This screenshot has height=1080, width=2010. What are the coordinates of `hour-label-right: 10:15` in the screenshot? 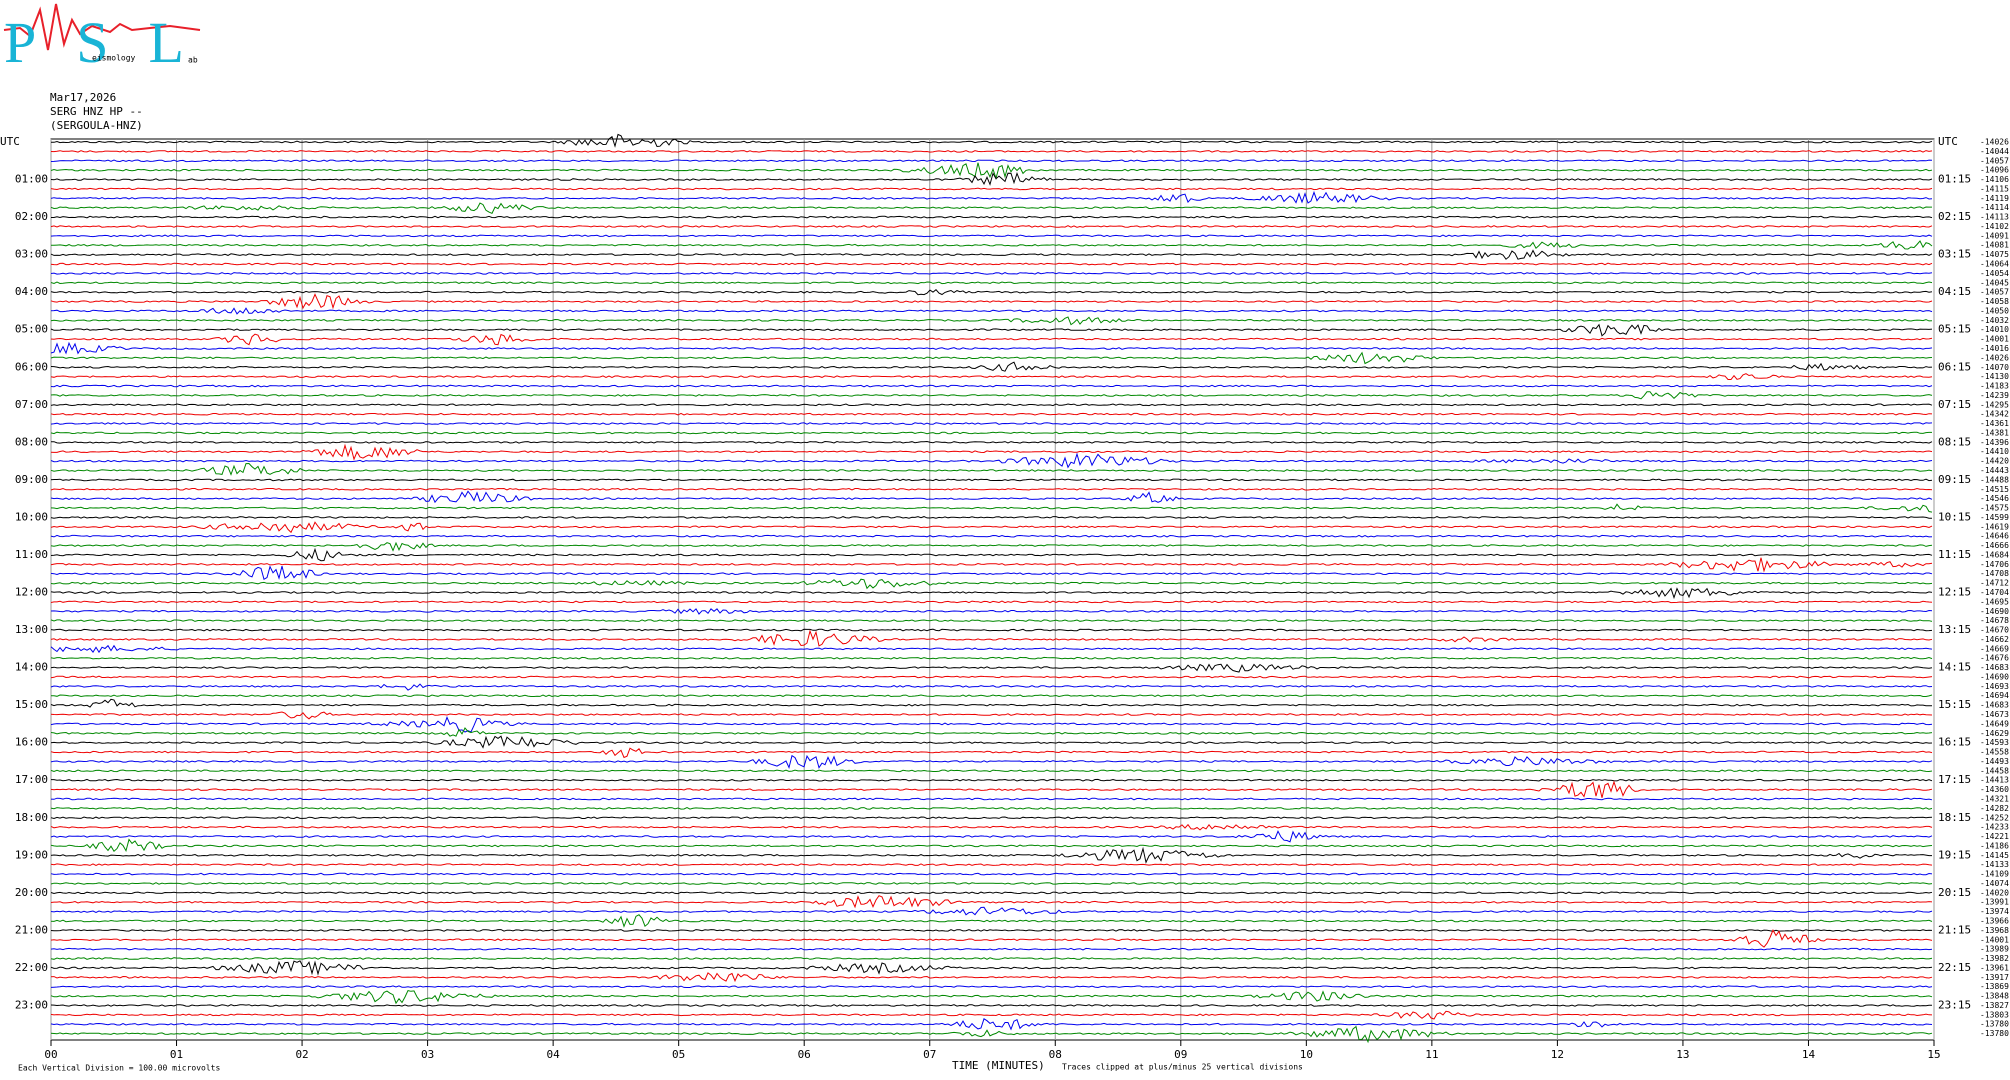 It's located at (1954, 516).